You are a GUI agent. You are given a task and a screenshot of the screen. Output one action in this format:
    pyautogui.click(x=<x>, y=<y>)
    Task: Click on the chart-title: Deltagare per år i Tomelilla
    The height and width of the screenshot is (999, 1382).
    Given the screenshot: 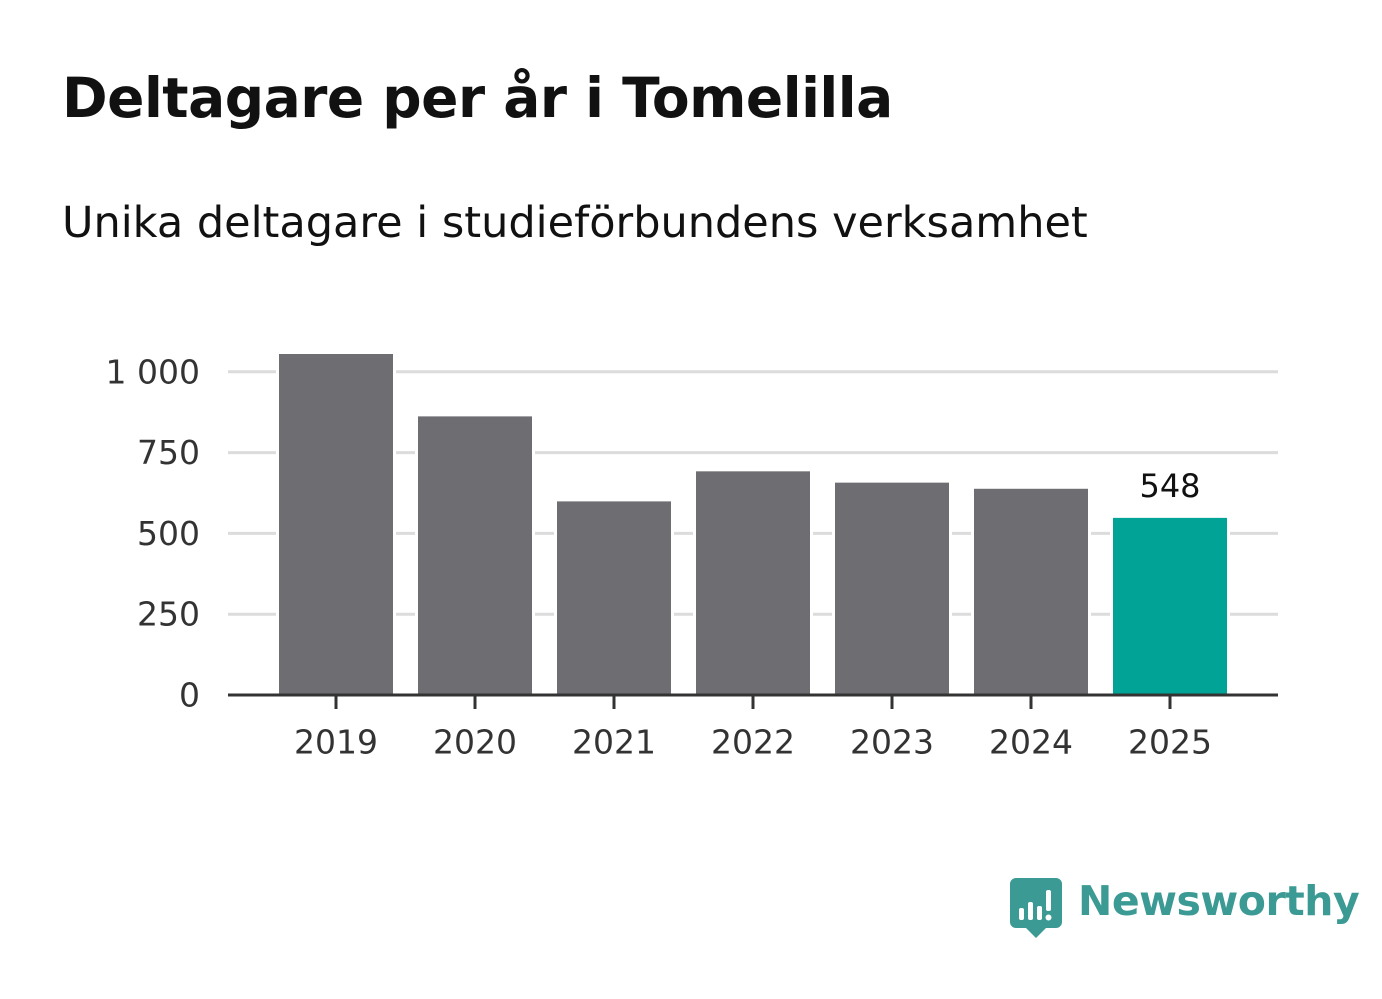 What is the action you would take?
    pyautogui.click(x=477, y=98)
    